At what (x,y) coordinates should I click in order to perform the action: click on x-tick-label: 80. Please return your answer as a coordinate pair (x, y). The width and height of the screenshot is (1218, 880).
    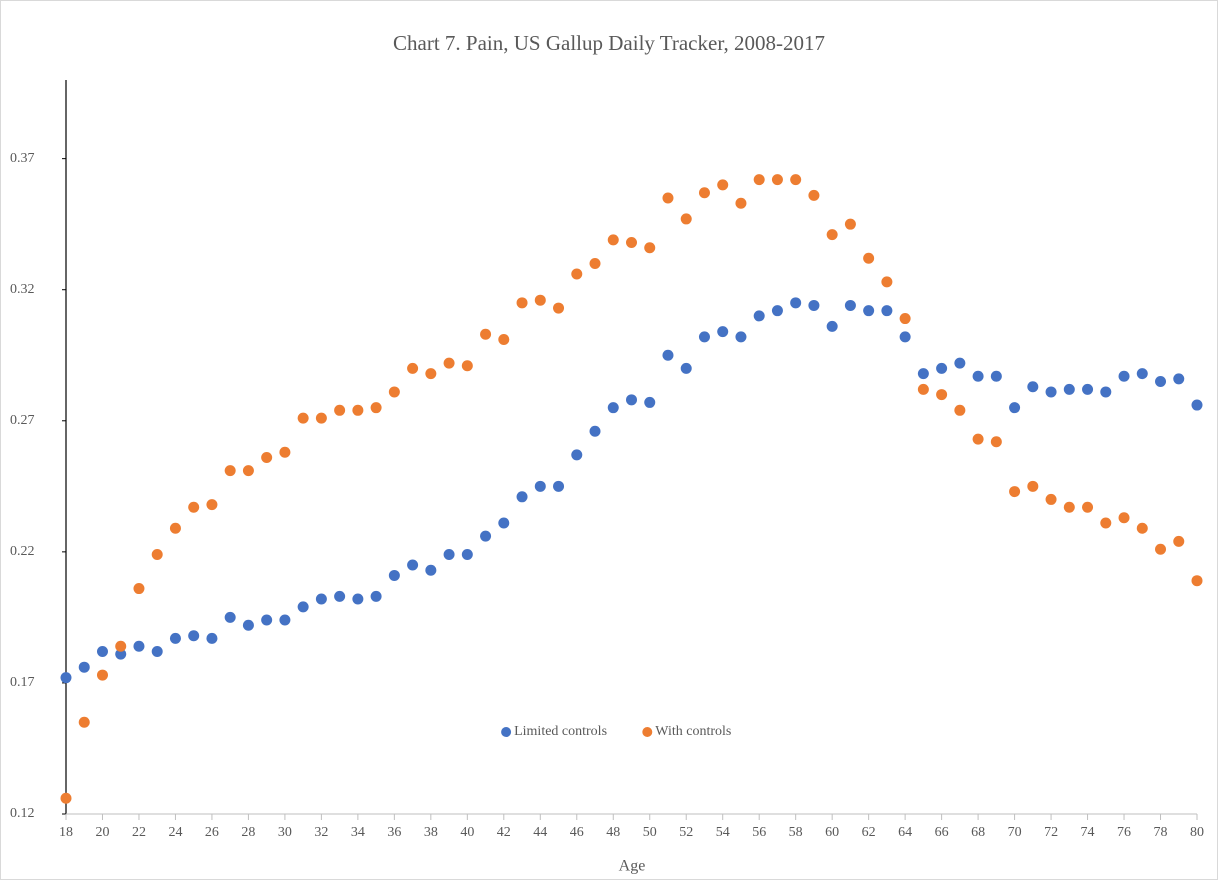
    Looking at the image, I should click on (1197, 832).